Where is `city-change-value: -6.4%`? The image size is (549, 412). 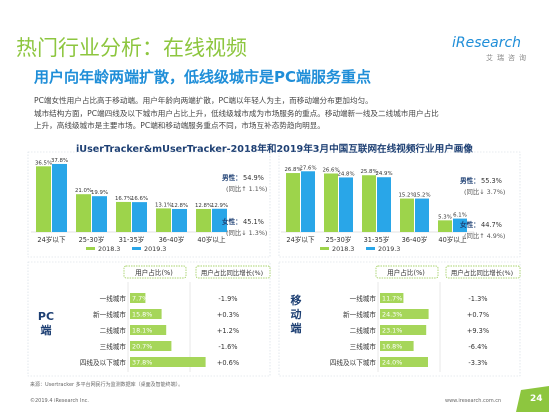 city-change-value: -6.4% is located at coordinates (477, 347).